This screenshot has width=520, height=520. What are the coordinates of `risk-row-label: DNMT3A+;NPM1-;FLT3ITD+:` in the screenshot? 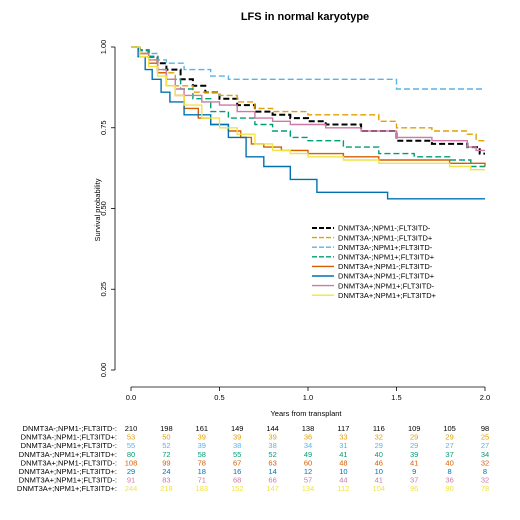 It's located at (68, 471).